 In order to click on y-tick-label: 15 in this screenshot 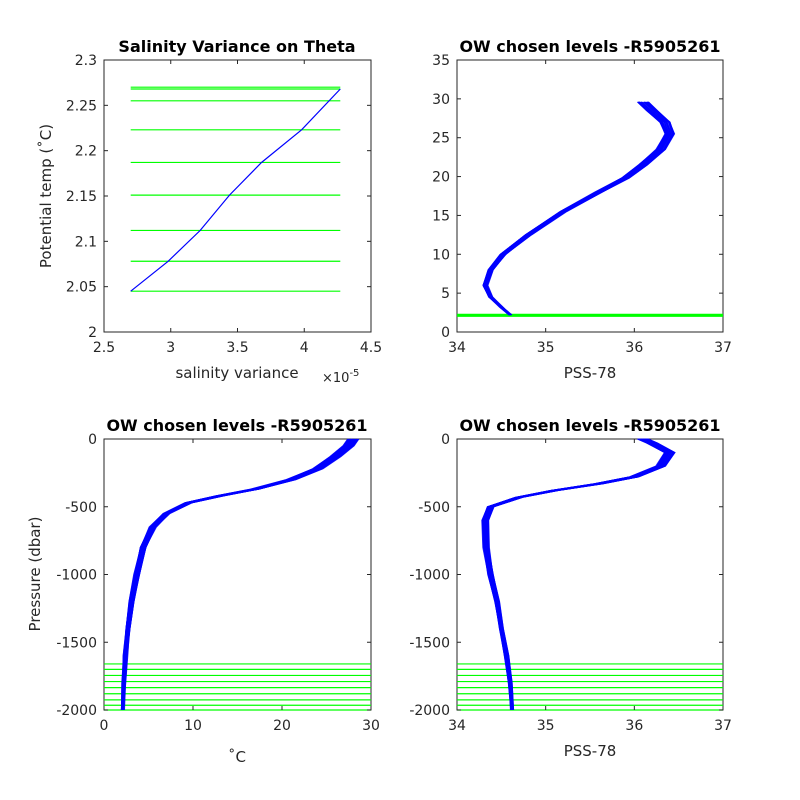, I will do `click(441, 216)`.